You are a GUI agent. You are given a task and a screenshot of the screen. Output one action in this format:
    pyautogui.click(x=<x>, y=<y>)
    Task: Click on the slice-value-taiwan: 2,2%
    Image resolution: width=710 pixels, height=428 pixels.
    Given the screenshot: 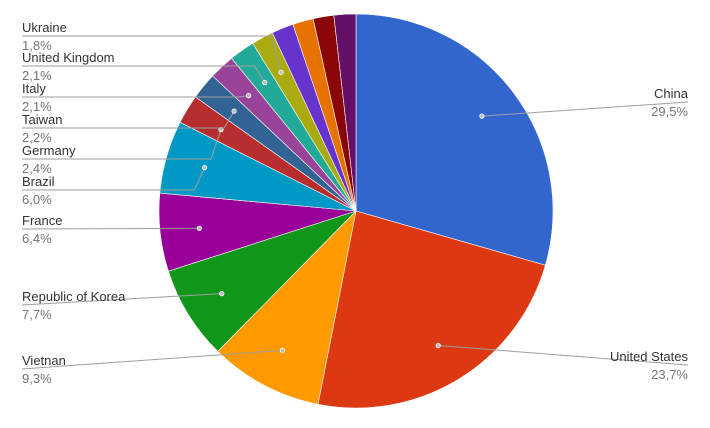 What is the action you would take?
    pyautogui.click(x=37, y=137)
    